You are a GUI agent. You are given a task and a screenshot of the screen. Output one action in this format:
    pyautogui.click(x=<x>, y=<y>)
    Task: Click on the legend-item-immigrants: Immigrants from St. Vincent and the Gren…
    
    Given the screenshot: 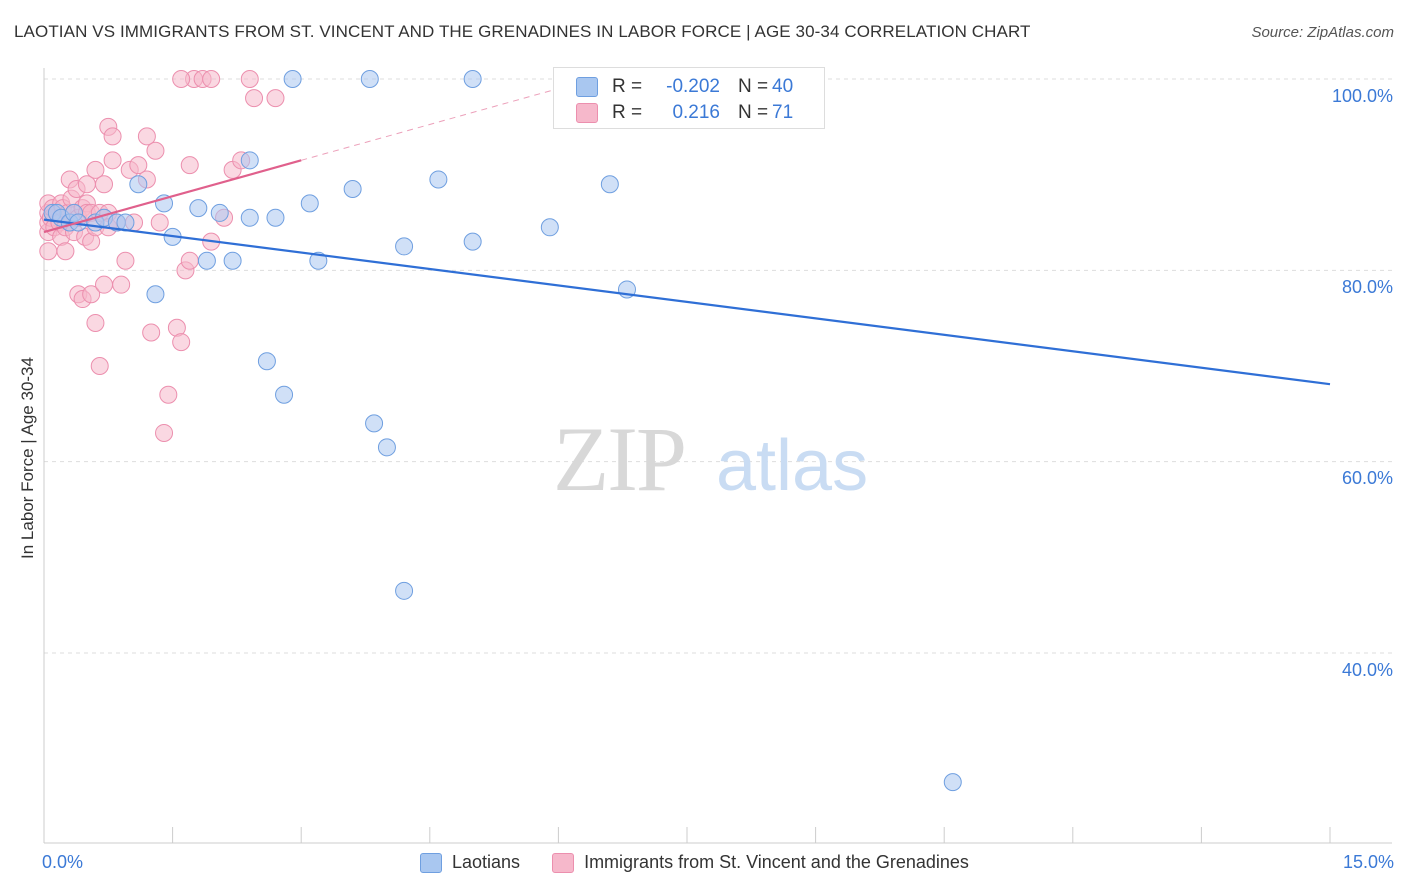 What is the action you would take?
    pyautogui.click(x=760, y=862)
    